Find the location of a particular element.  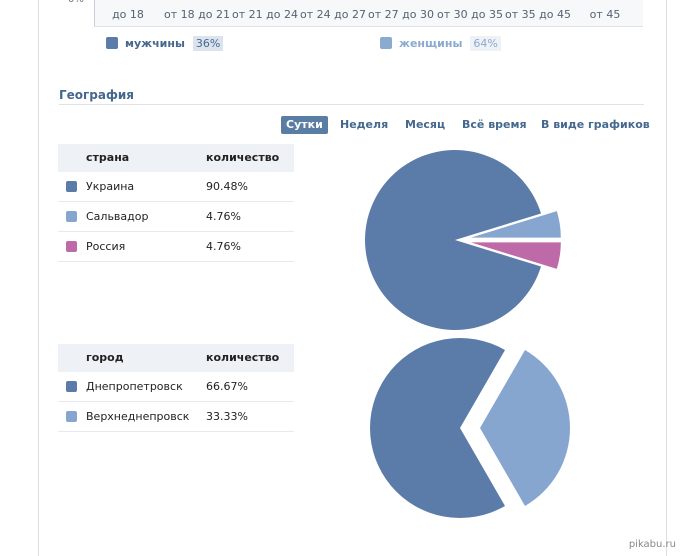

tab-month: Месяц is located at coordinates (425, 124).